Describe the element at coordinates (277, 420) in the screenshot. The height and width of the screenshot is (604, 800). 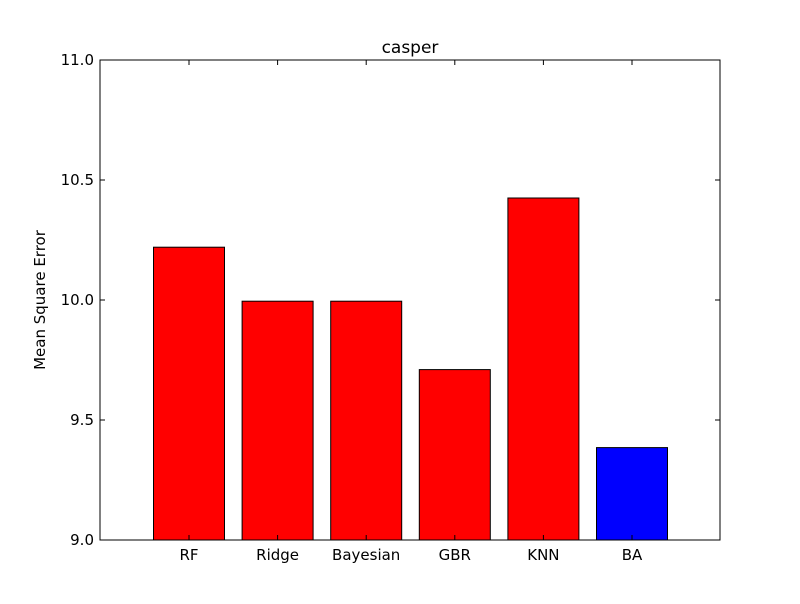
I see `bar-ridge` at that location.